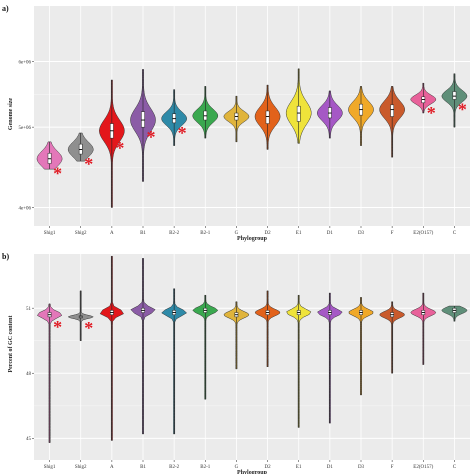 The image size is (474, 474). I want to click on panel-label: b), so click(5, 256).